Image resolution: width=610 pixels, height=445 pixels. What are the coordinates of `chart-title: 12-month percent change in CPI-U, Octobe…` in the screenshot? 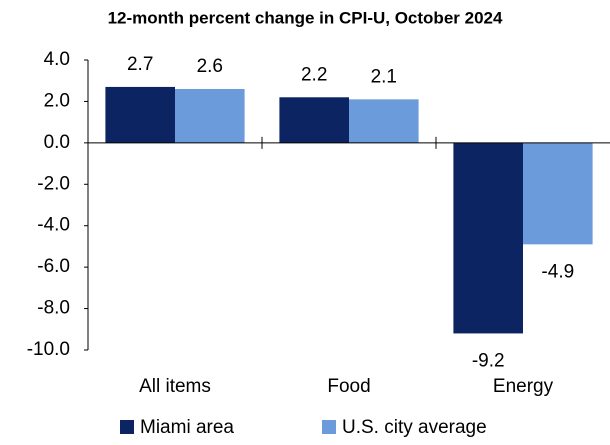 It's located at (305, 17).